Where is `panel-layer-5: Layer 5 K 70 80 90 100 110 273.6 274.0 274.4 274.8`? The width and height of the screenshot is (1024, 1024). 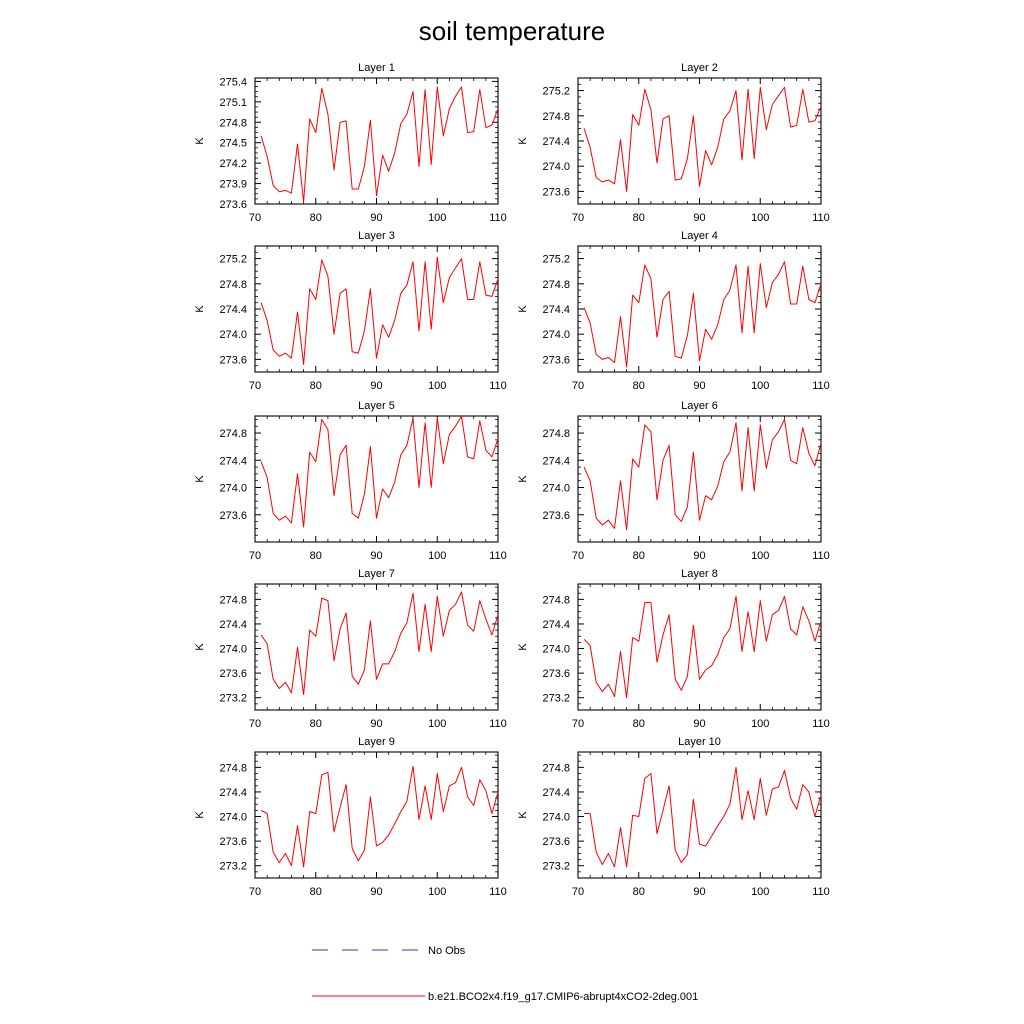 panel-layer-5: Layer 5 K 70 80 90 100 110 273.6 274.0 274.4 274.8 is located at coordinates (350, 481).